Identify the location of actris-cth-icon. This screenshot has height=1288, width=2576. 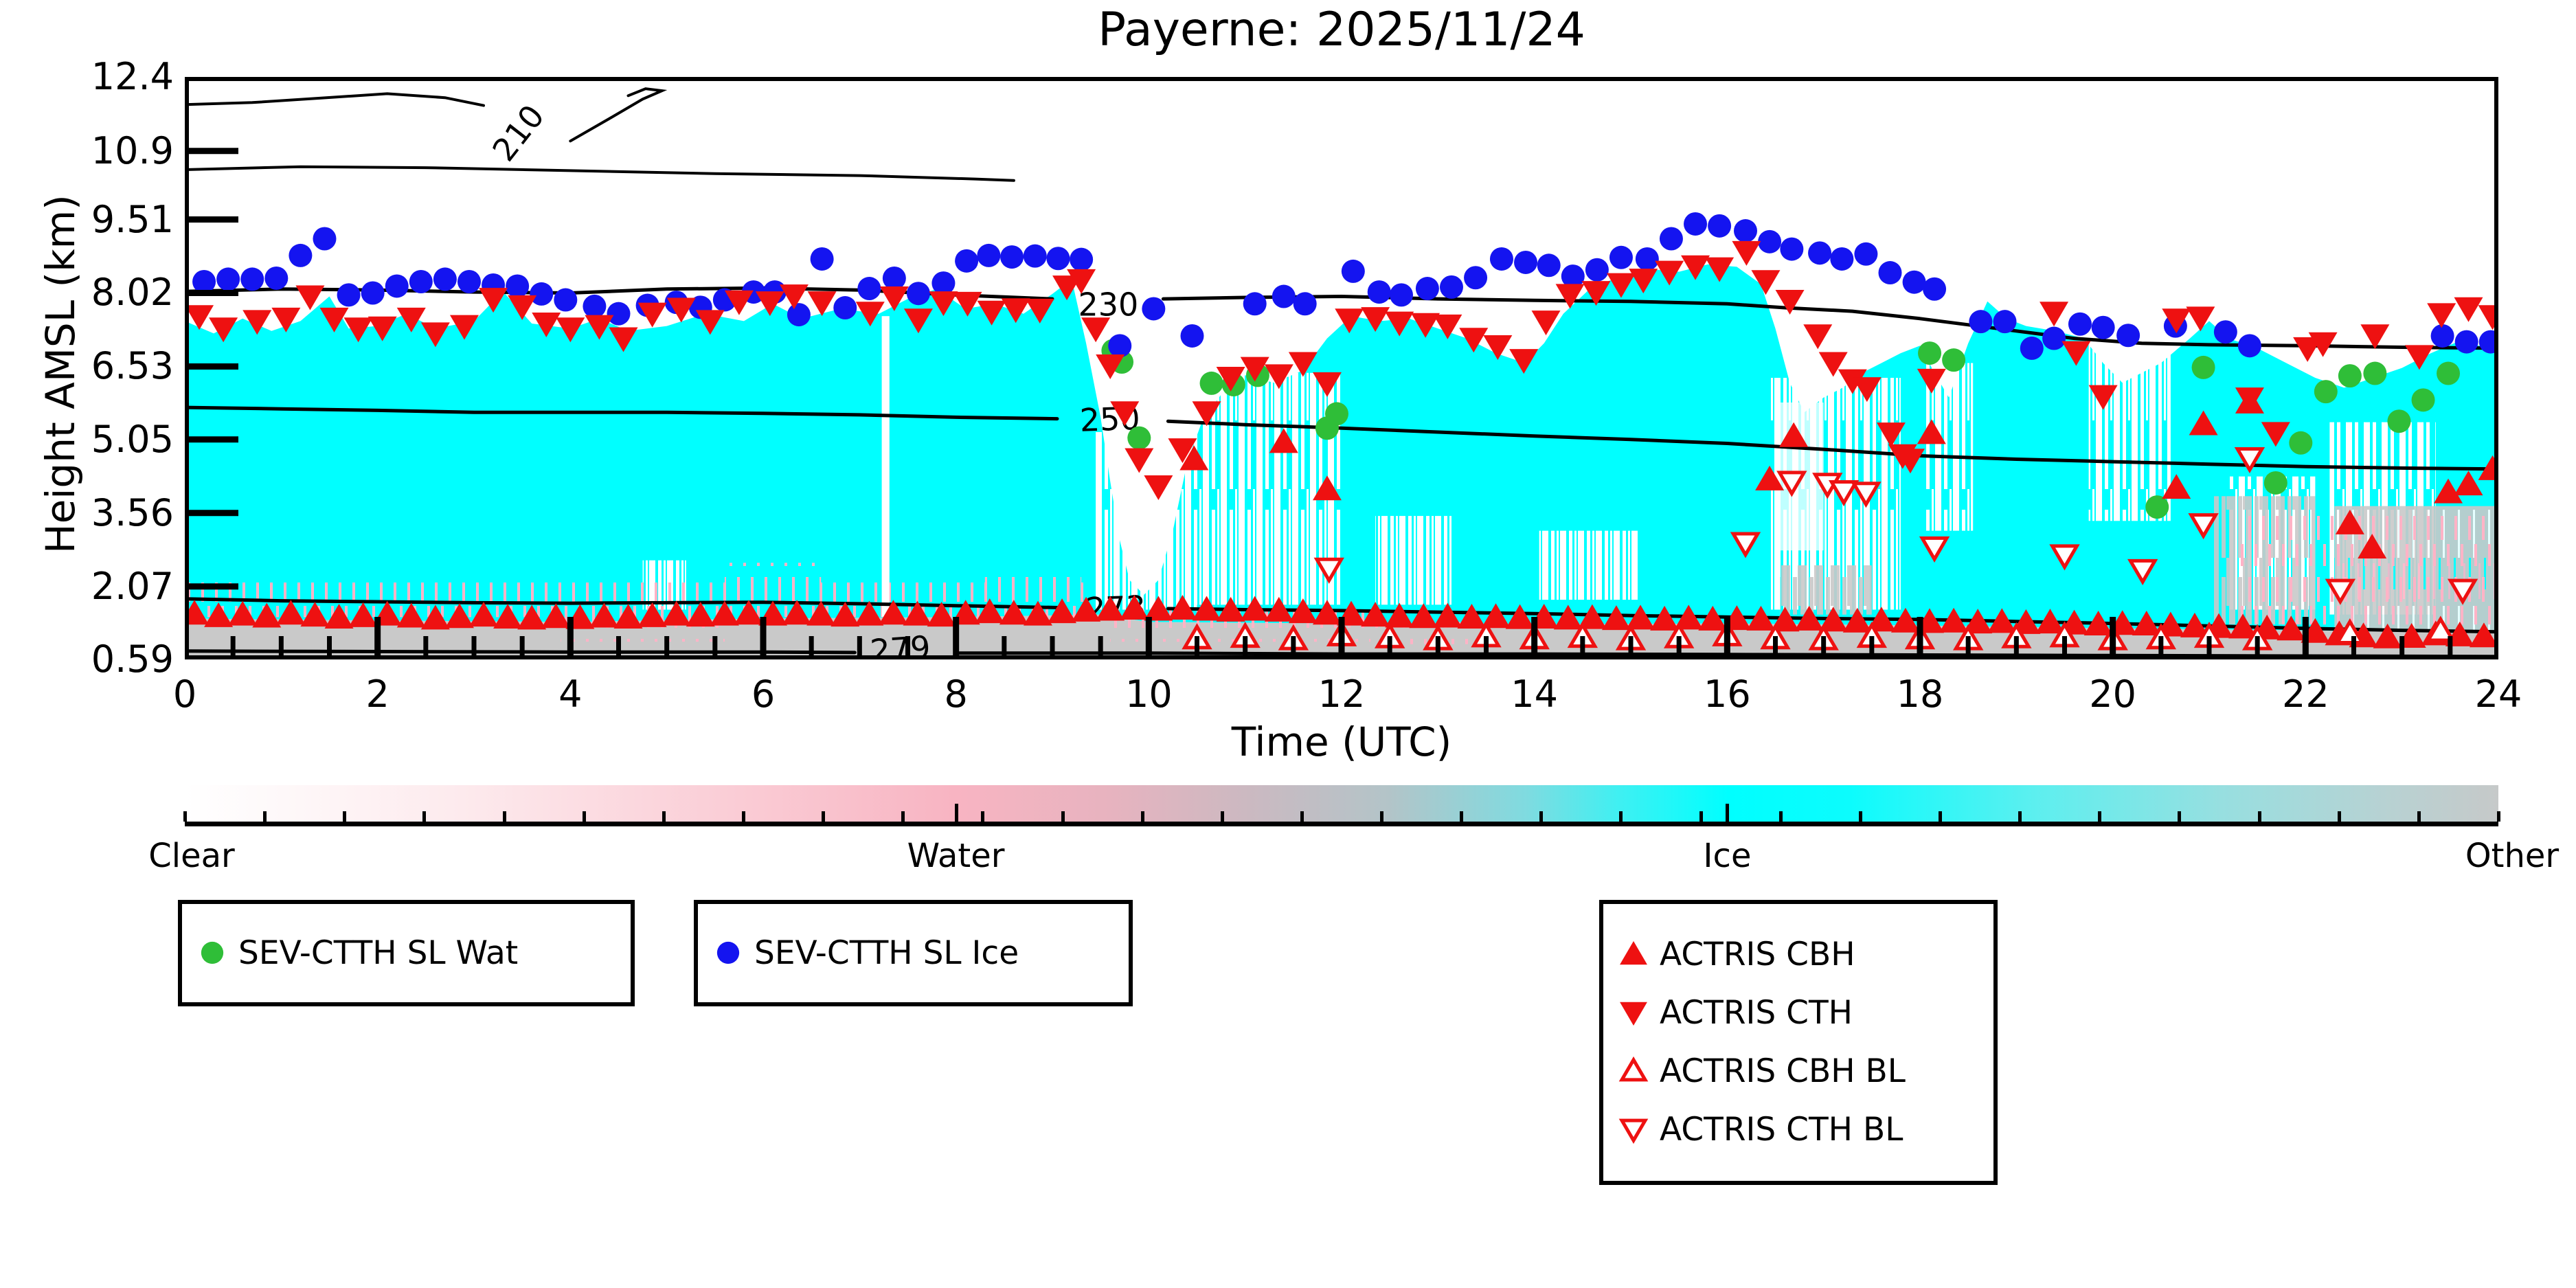
(1633, 1014).